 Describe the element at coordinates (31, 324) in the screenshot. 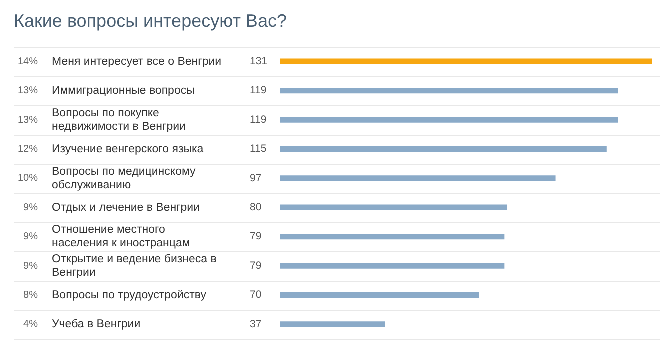

I see `text: 4%` at that location.